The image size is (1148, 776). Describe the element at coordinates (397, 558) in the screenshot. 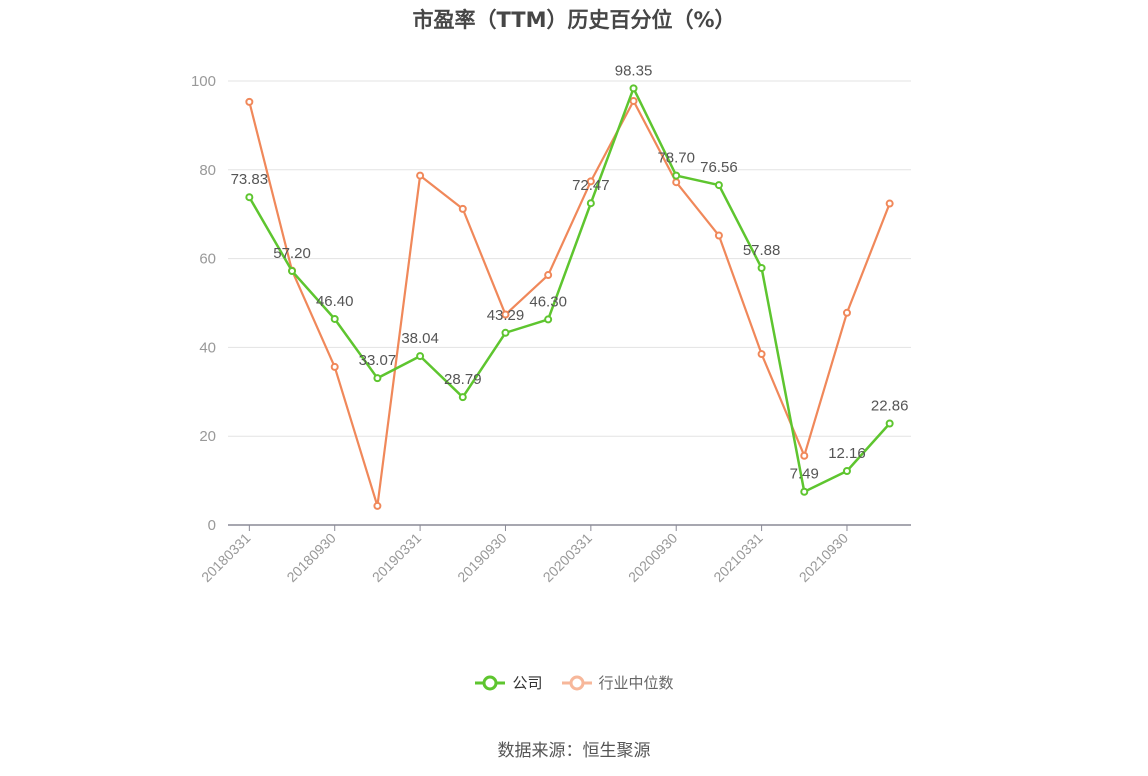

I see `x-tick-label: 20190331` at that location.